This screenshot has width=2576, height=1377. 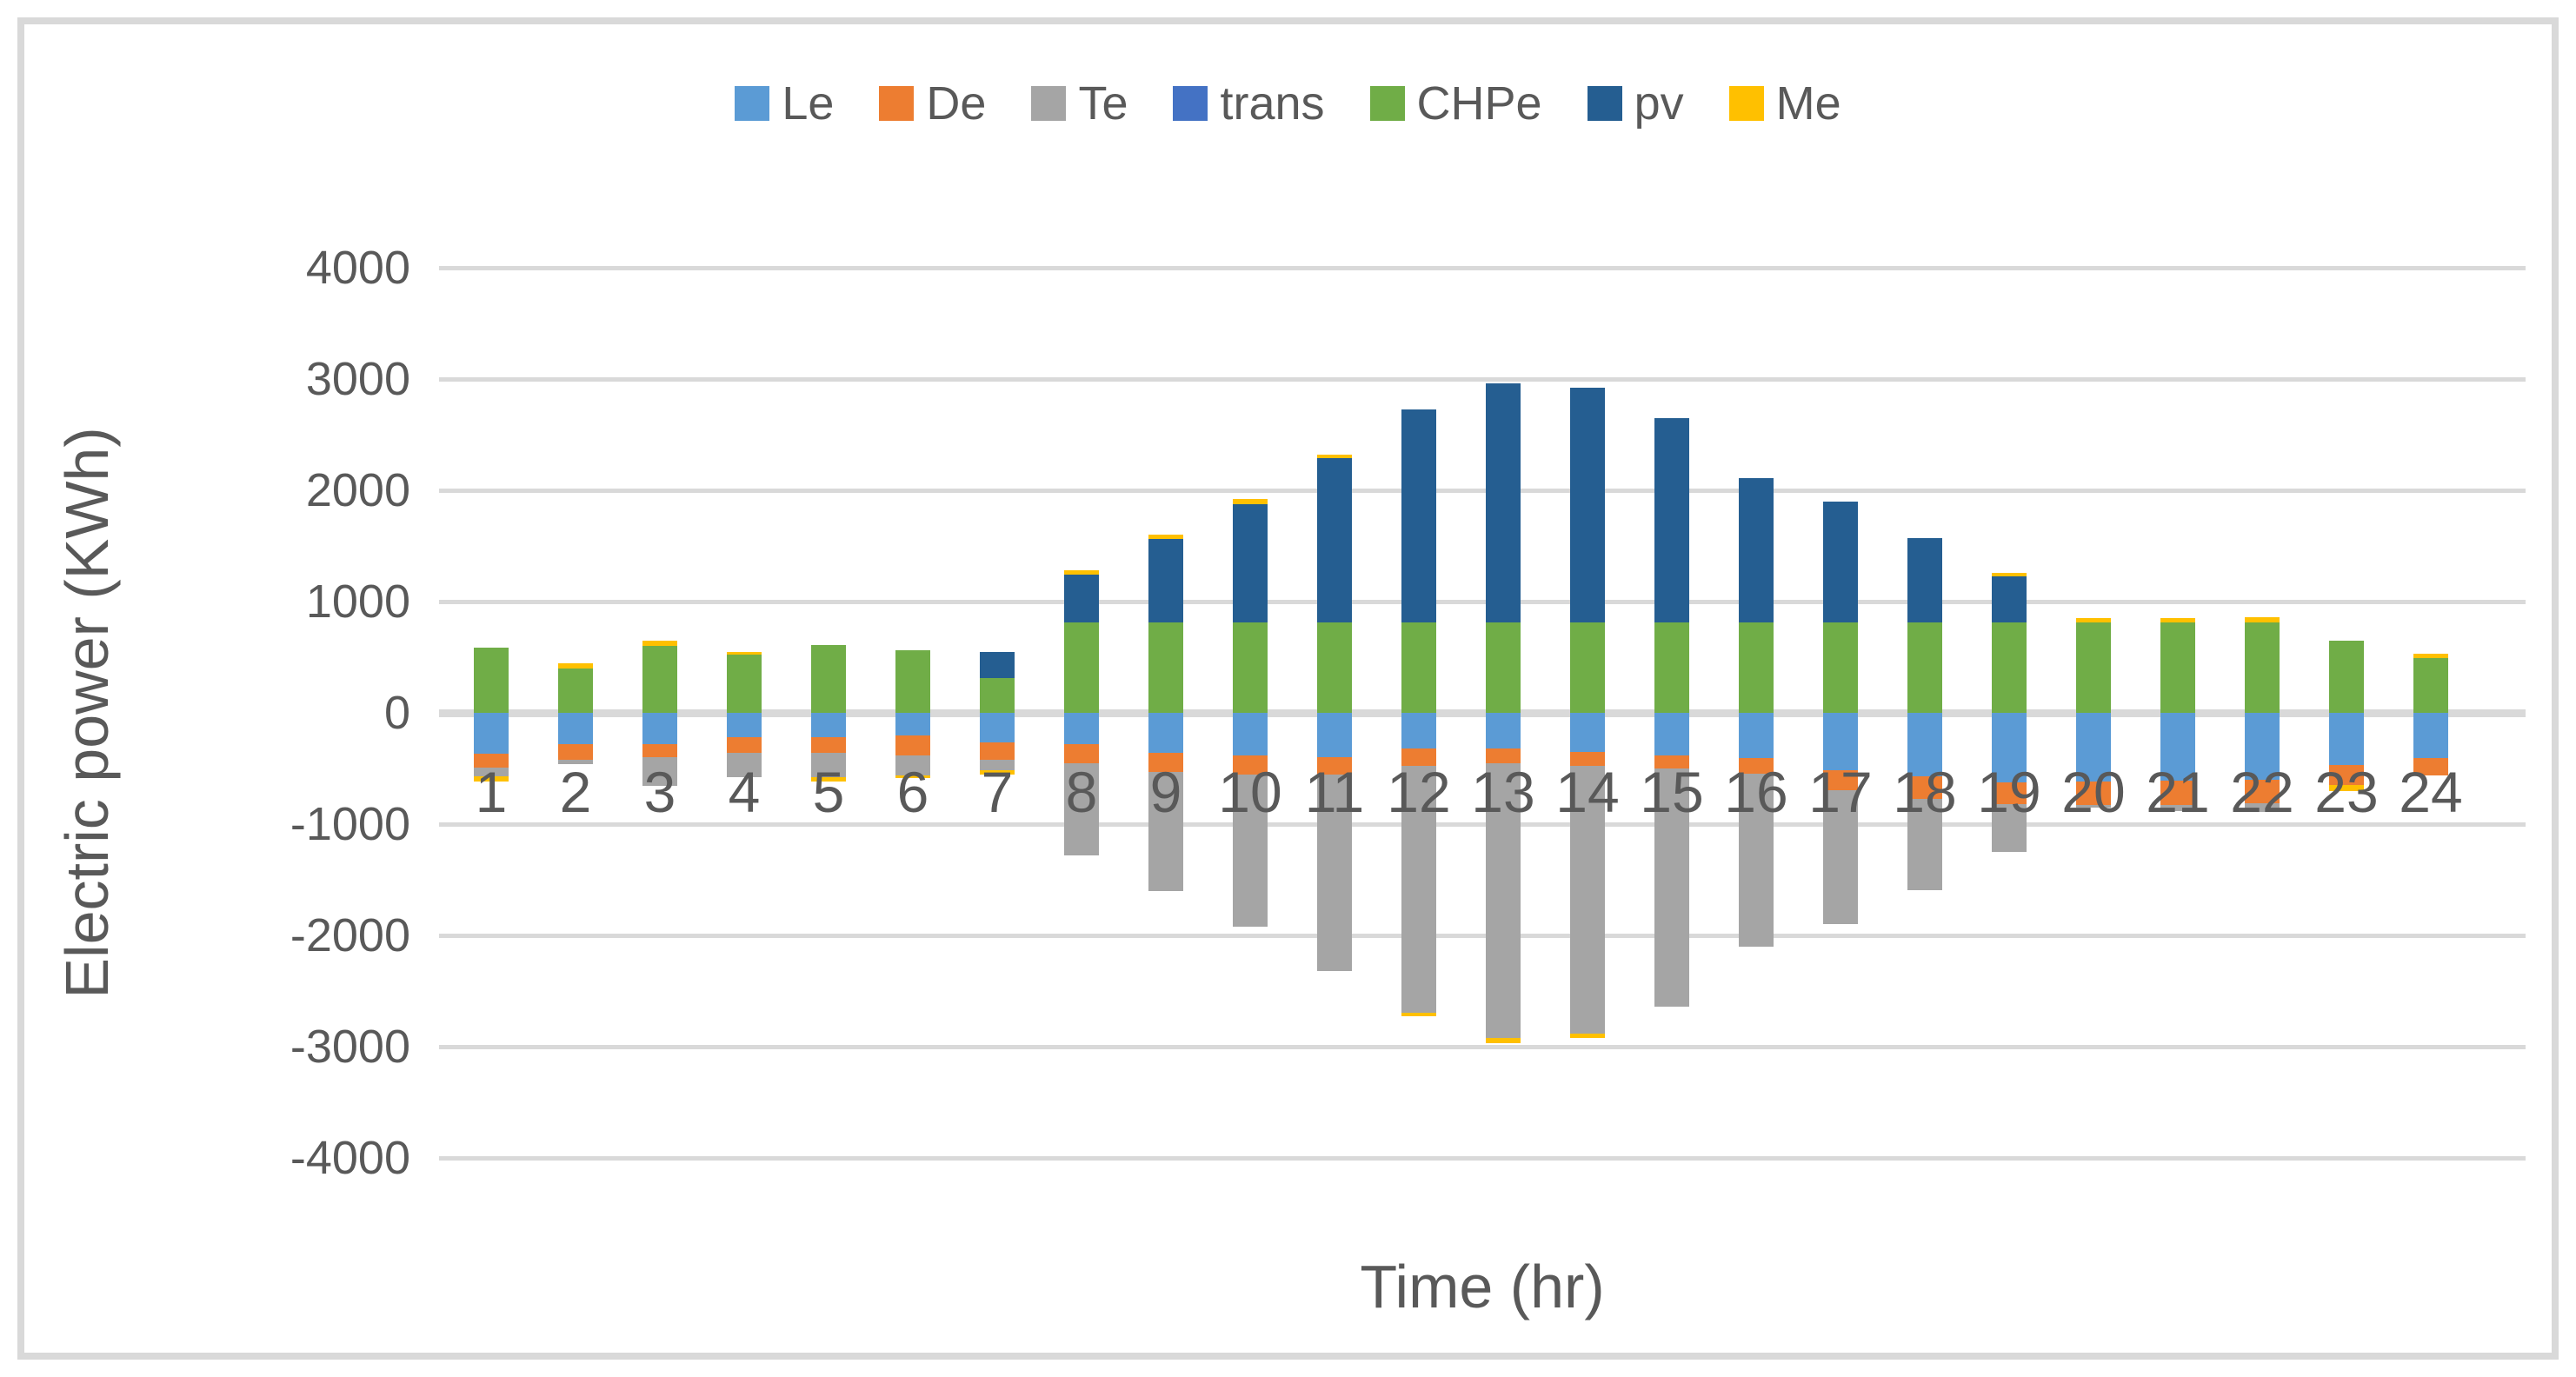 I want to click on legend-item-Me: Me, so click(x=1784, y=103).